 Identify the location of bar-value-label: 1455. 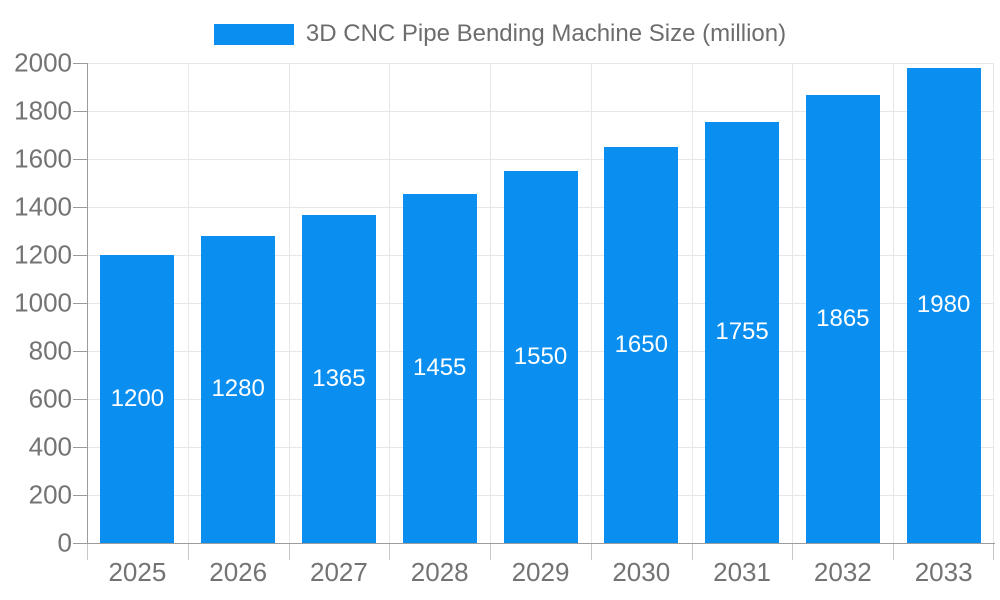
(440, 368).